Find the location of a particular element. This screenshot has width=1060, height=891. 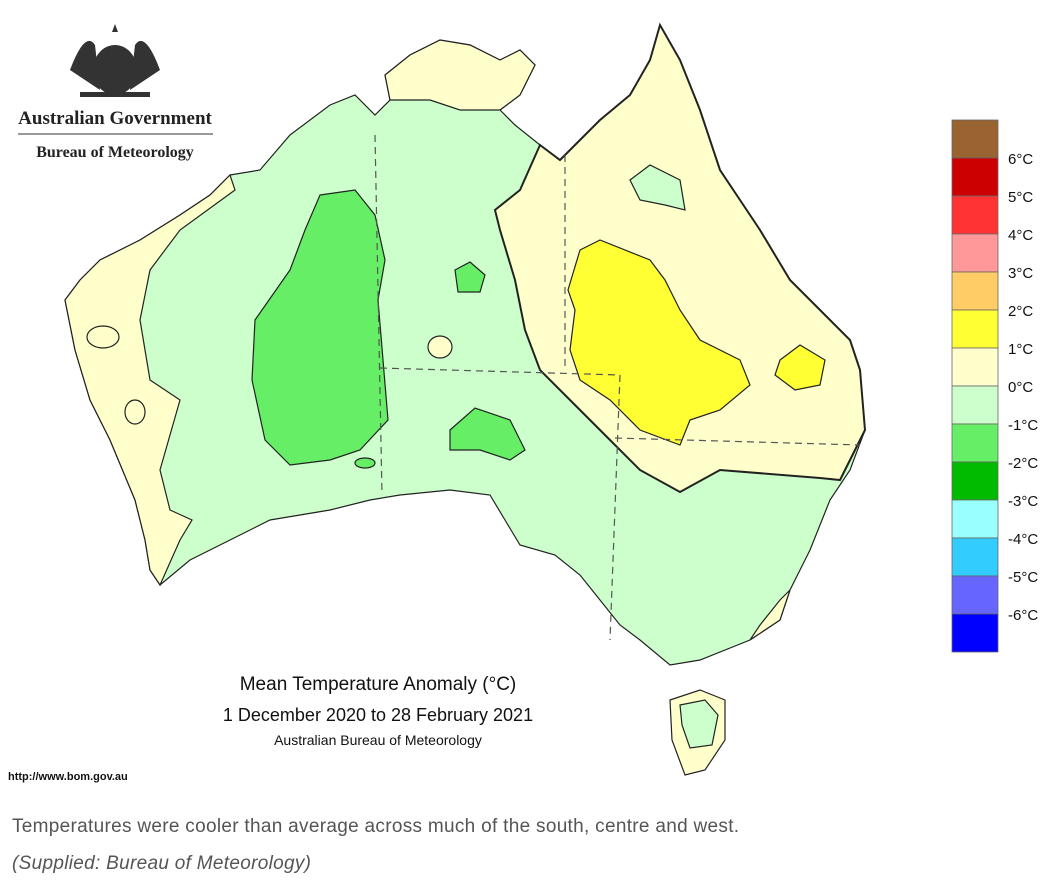

legend-label: -1°C is located at coordinates (1023, 425).